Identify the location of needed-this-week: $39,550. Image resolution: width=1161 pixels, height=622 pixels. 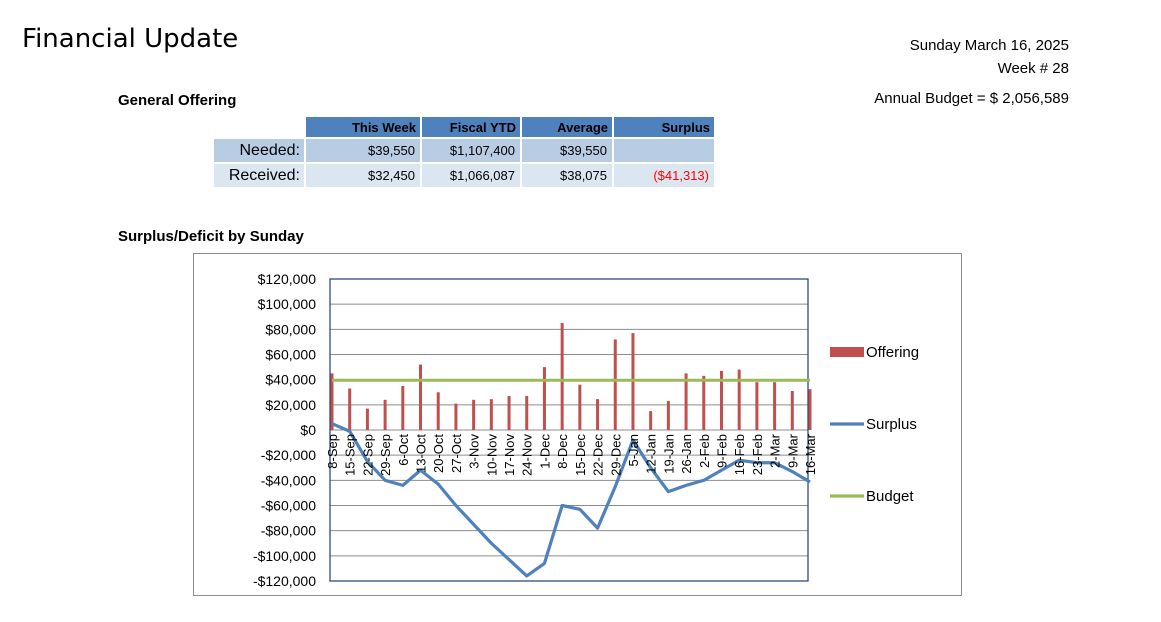
(363, 150).